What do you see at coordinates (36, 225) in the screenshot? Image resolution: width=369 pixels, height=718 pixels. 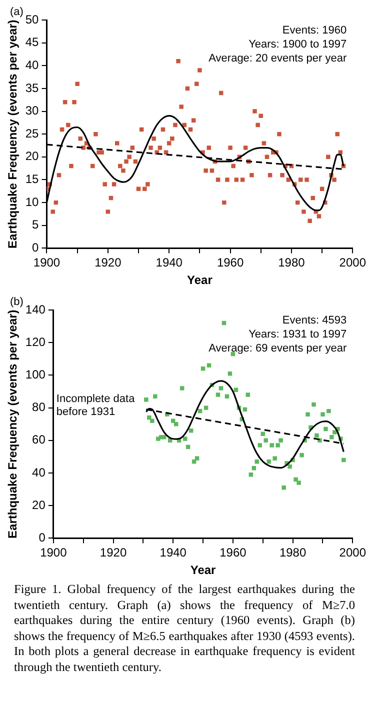 I see `y-tick-label: 5` at bounding box center [36, 225].